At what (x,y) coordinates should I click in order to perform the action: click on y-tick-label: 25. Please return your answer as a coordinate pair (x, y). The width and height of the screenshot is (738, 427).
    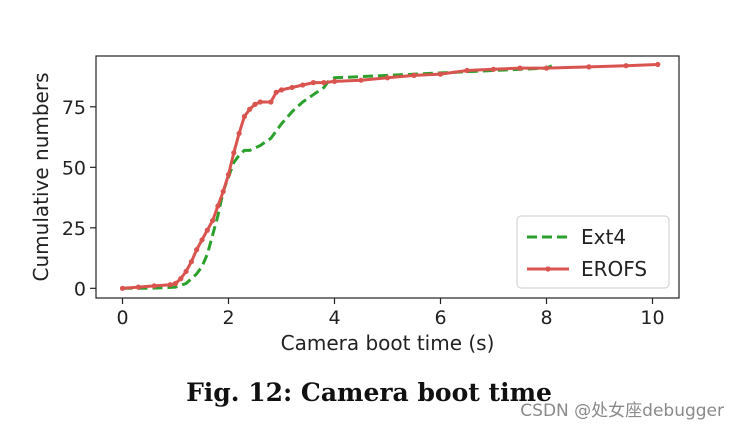
    Looking at the image, I should click on (74, 229).